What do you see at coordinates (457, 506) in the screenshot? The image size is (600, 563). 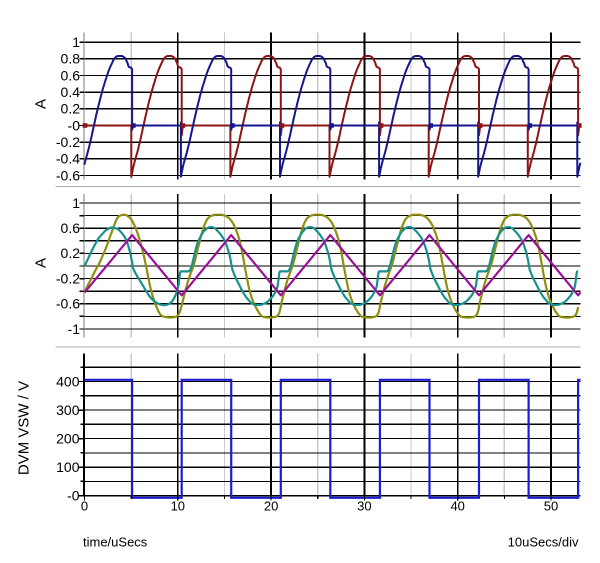 I see `svg-text: 40` at bounding box center [457, 506].